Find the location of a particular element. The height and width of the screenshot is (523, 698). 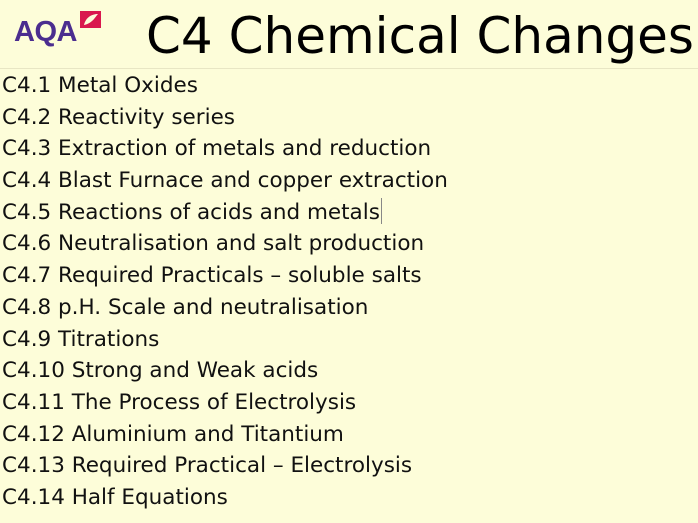

topic-item: C4.2 Reactivity series is located at coordinates (118, 117).